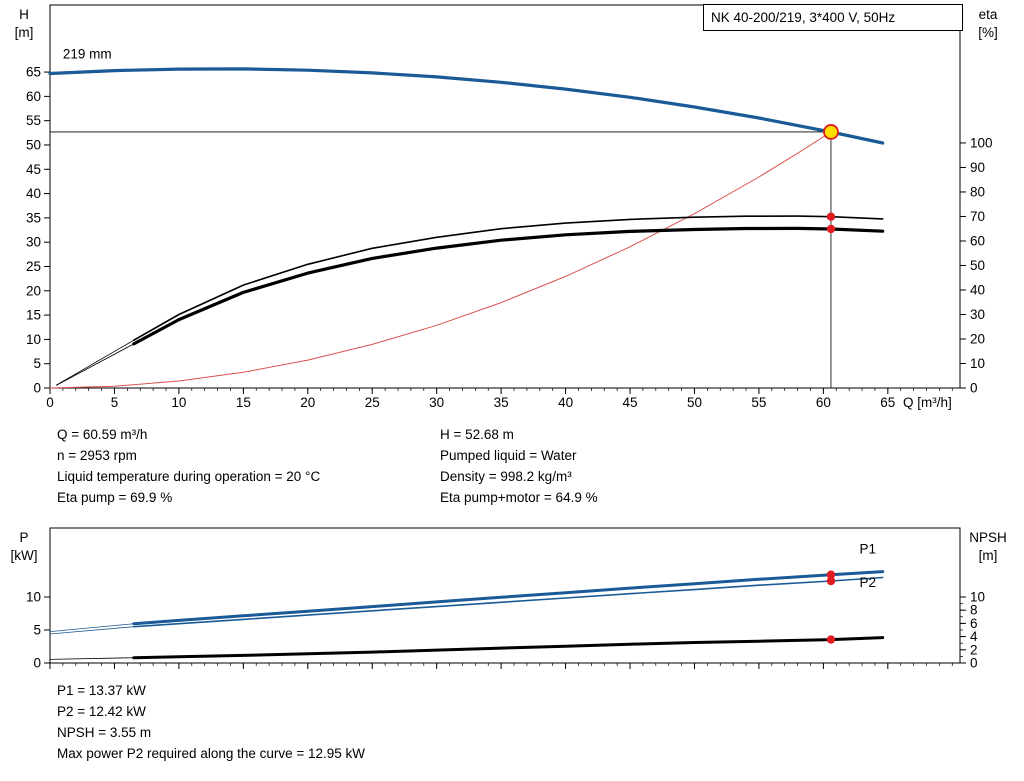 The height and width of the screenshot is (781, 1024). I want to click on y-left-tick-label: 40, so click(33, 193).